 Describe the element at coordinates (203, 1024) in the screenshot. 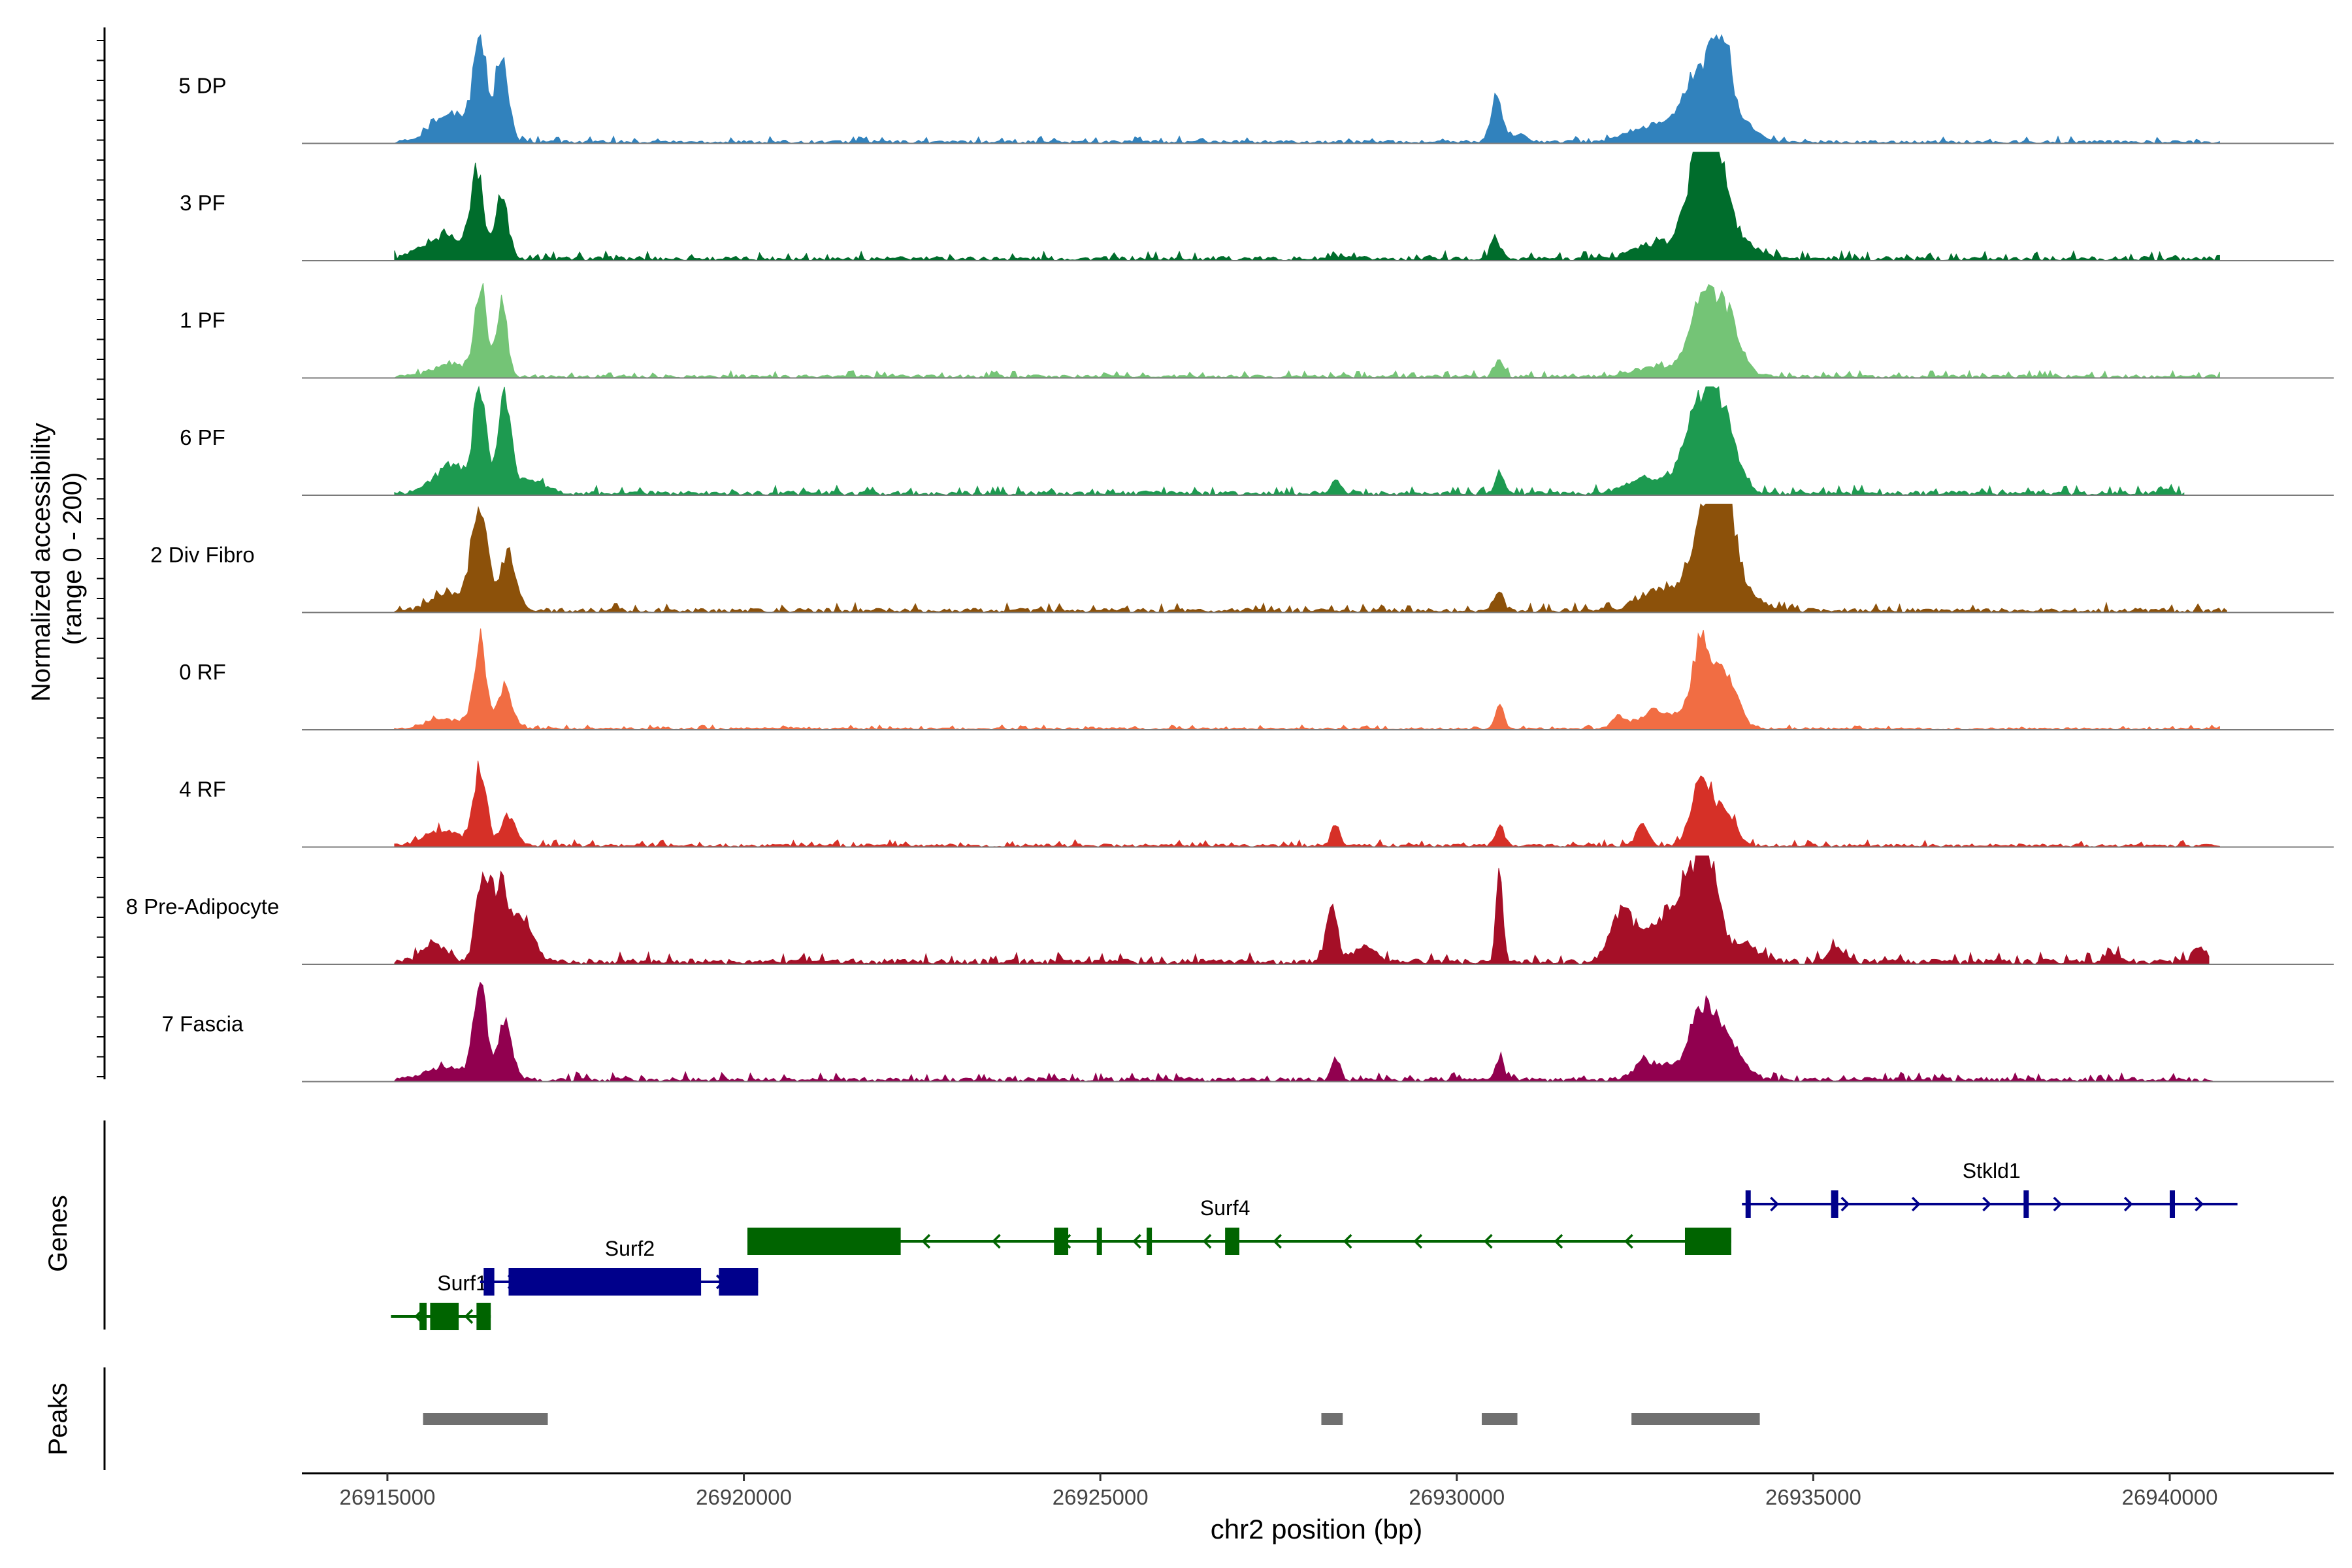

I see `track-label: 7 Fascia` at that location.